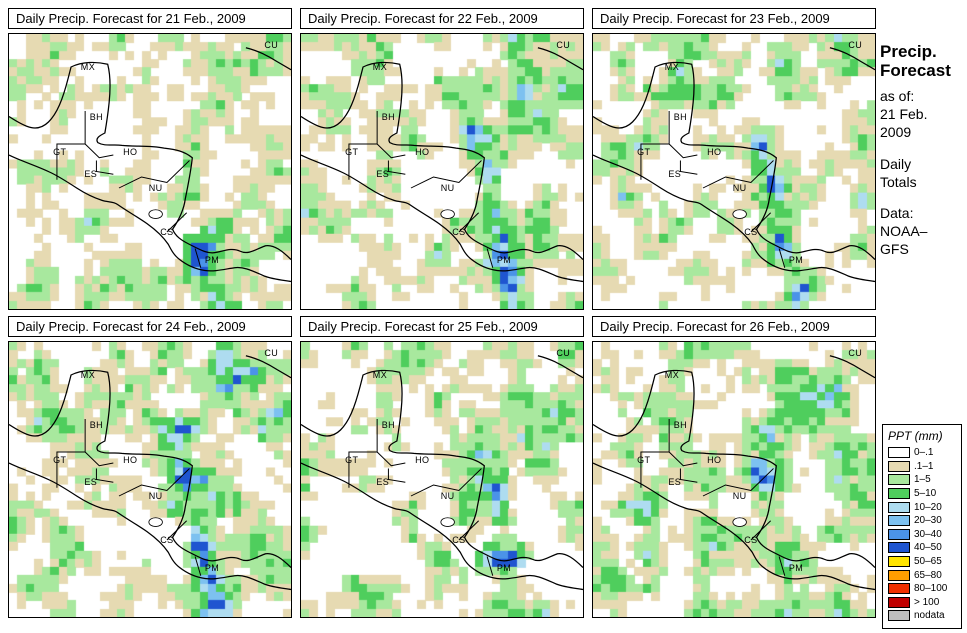 The image size is (967, 633). Describe the element at coordinates (928, 507) in the screenshot. I see `legend-label-4: 10–20` at that location.